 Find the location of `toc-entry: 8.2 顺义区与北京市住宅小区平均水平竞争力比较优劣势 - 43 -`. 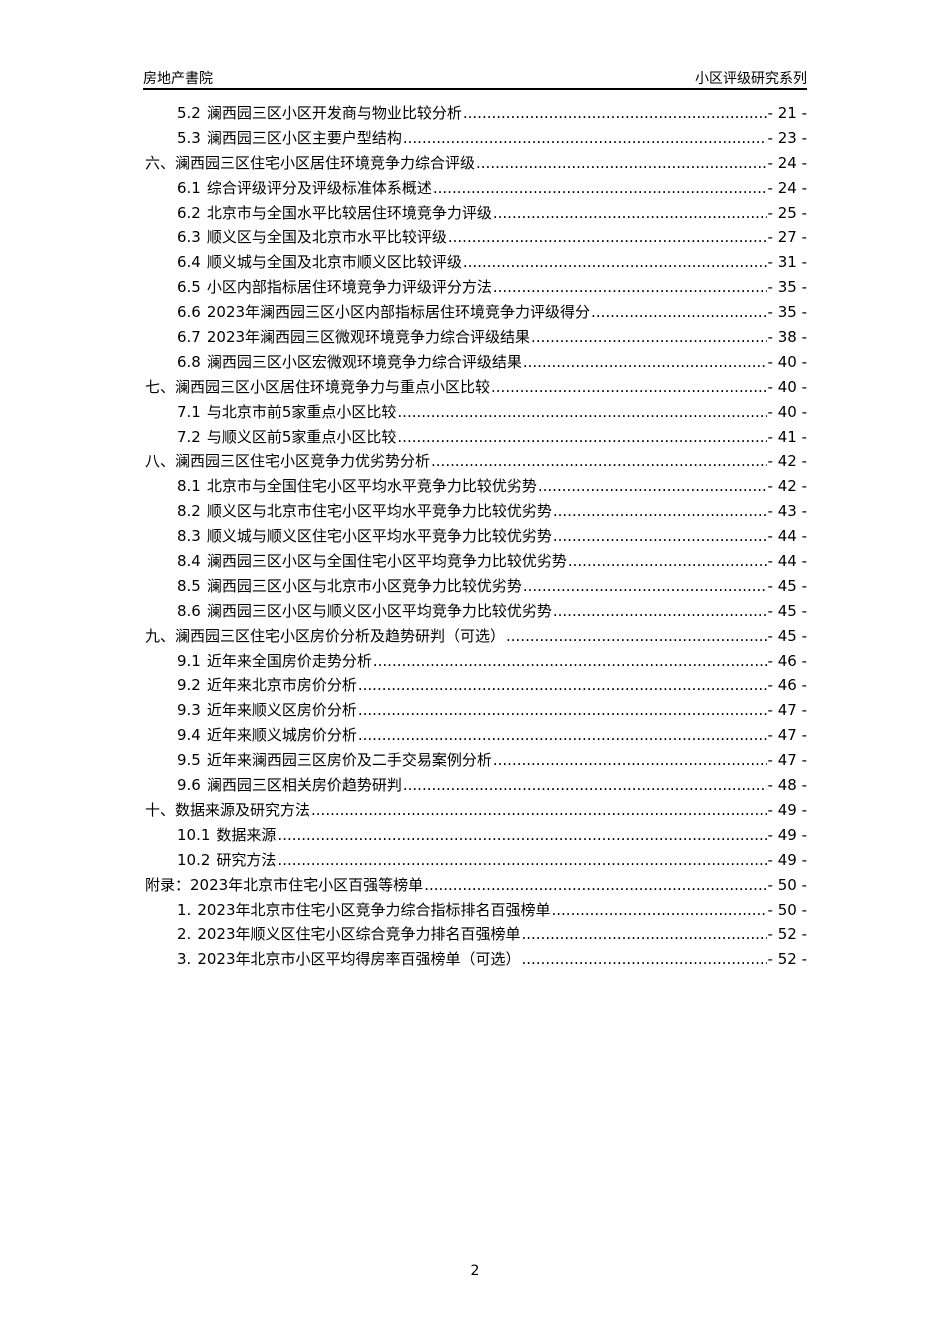

toc-entry: 8.2 顺义区与北京市住宅小区平均水平竞争力比较优劣势 - 43 - is located at coordinates (476, 511).